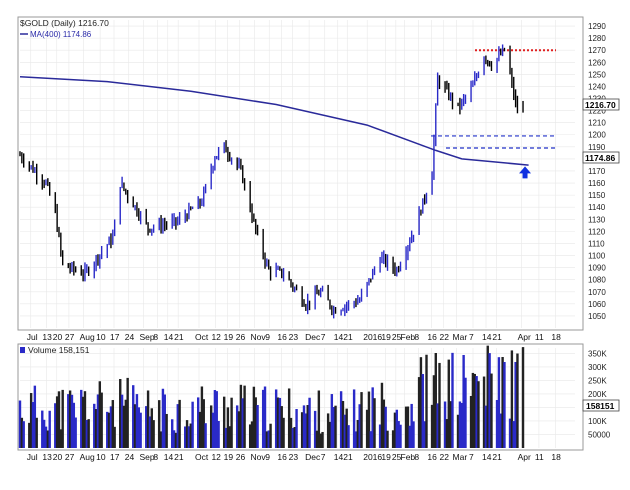  I want to click on annotations, so click(525, 172).